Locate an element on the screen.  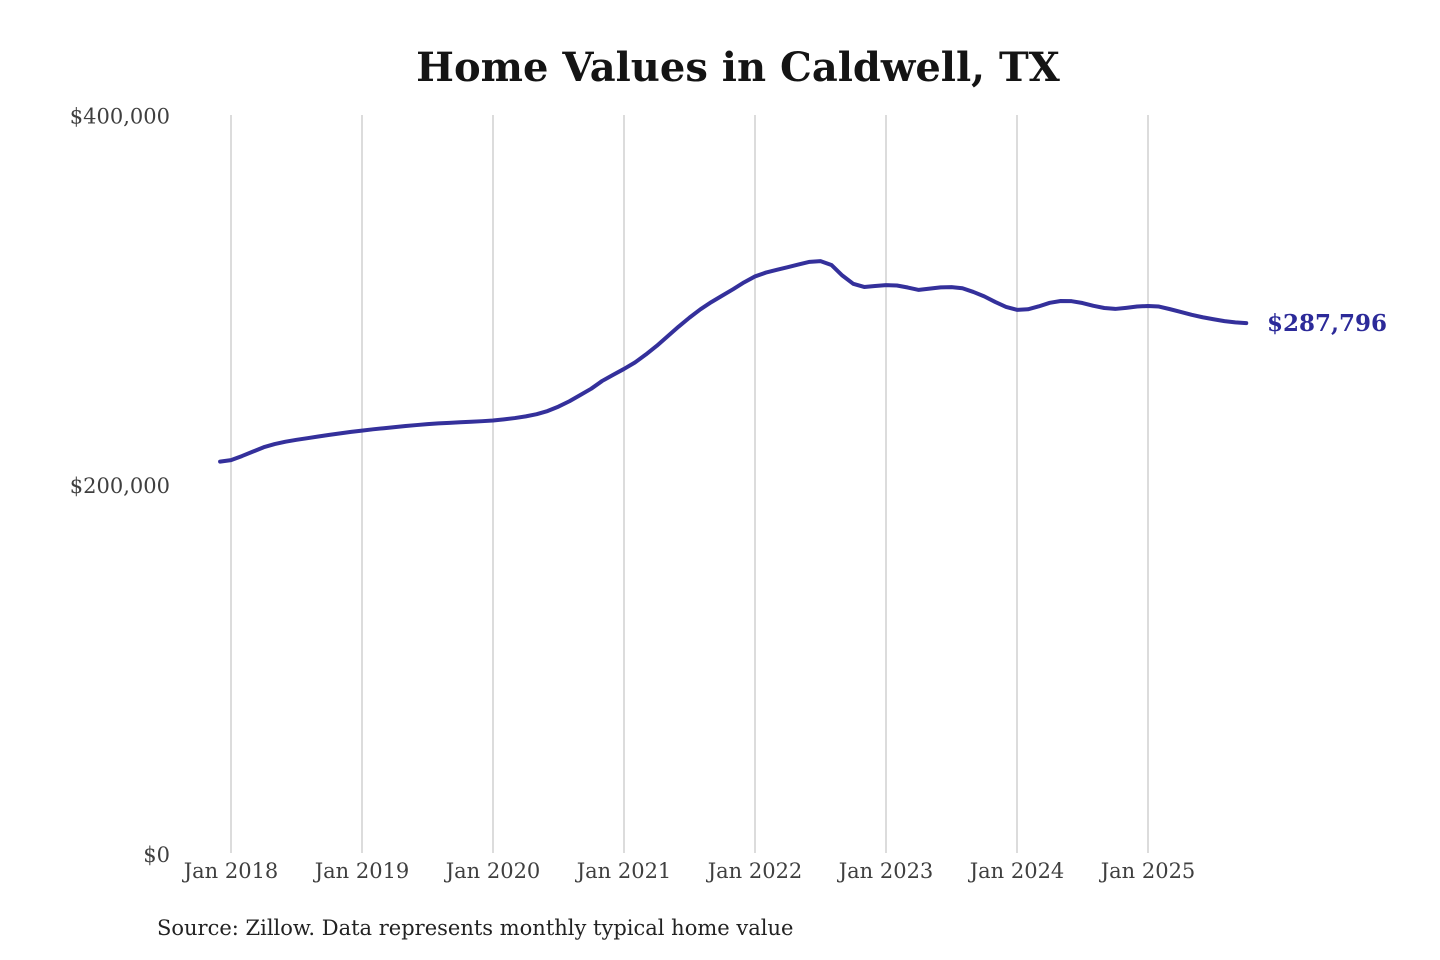
x-tick-label-2023: Jan 2023 is located at coordinates (885, 871).